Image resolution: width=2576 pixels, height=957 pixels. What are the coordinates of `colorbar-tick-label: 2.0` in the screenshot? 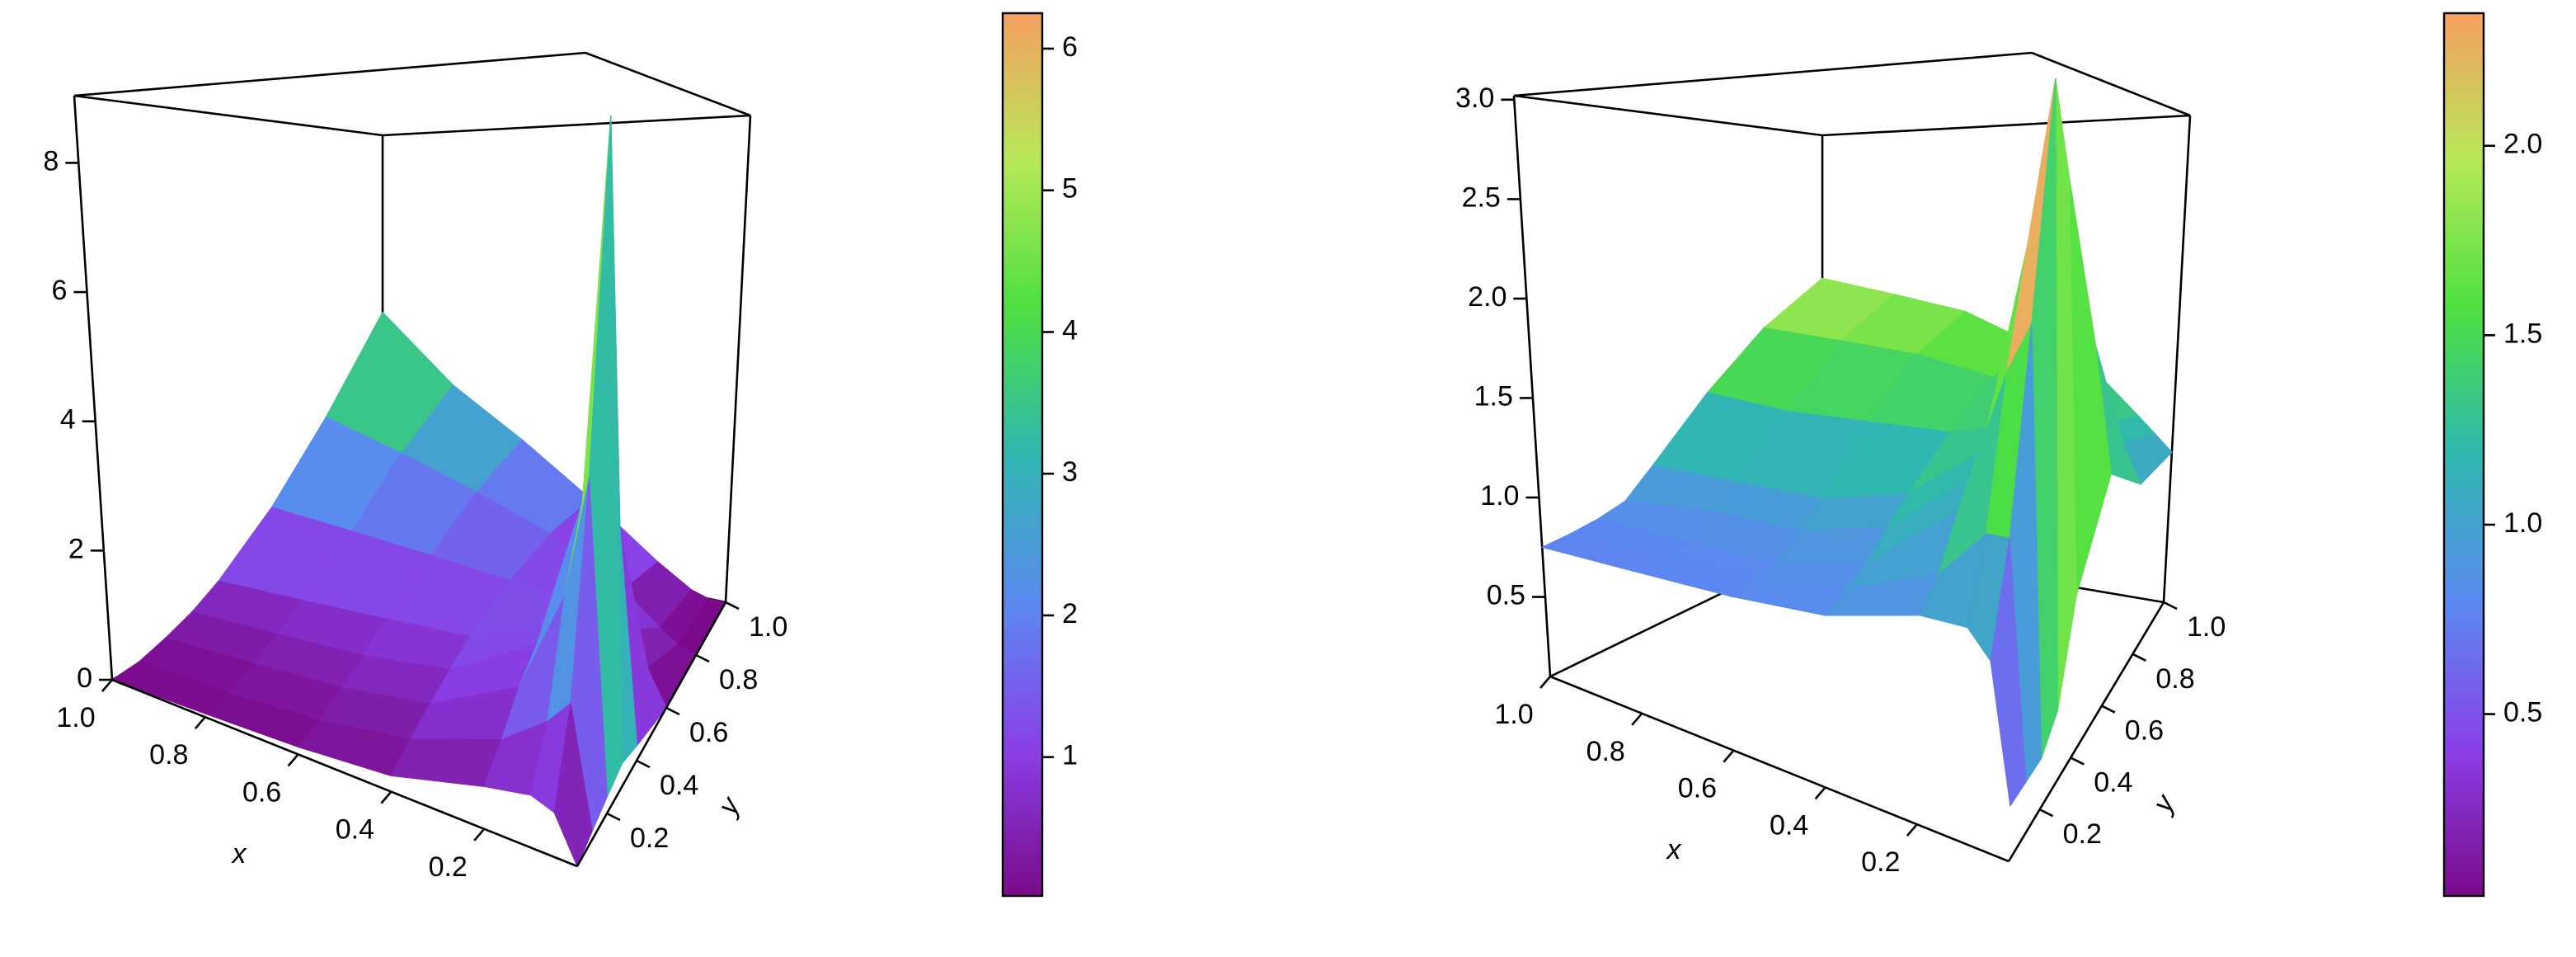 It's located at (2522, 144).